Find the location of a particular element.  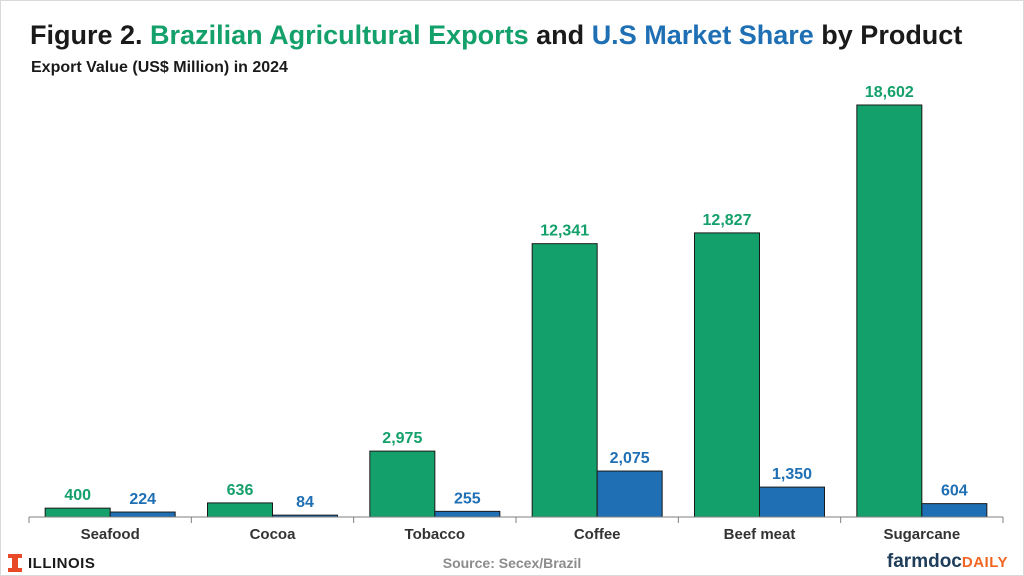

illinois-logo: ILLINOIS is located at coordinates (51, 563).